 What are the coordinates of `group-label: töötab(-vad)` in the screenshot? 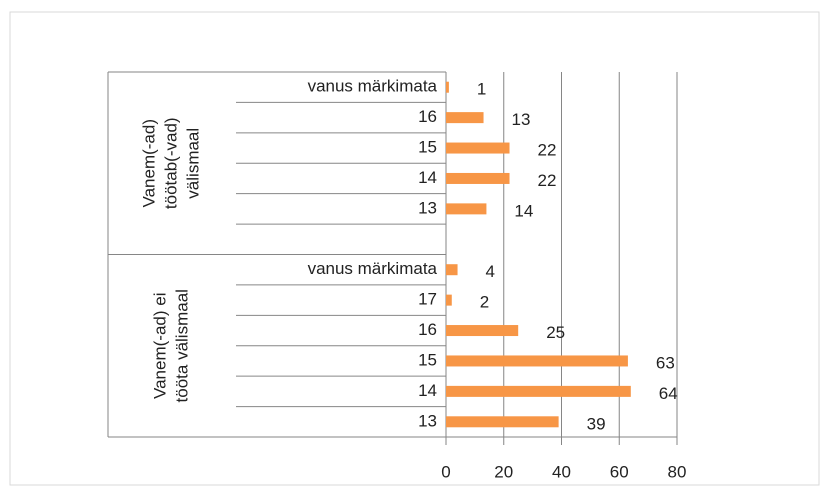 It's located at (170, 163).